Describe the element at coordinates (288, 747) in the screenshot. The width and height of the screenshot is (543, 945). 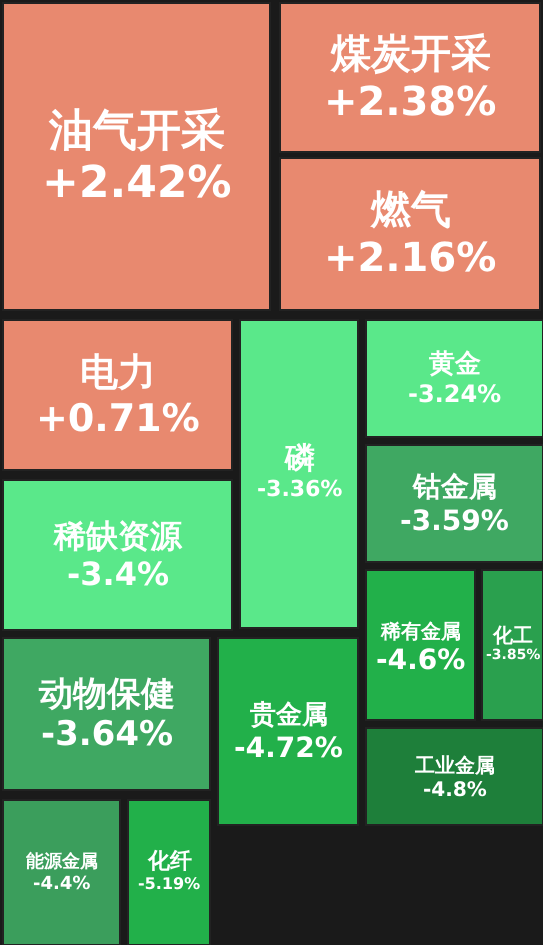
I see `data-label: -4.72%` at that location.